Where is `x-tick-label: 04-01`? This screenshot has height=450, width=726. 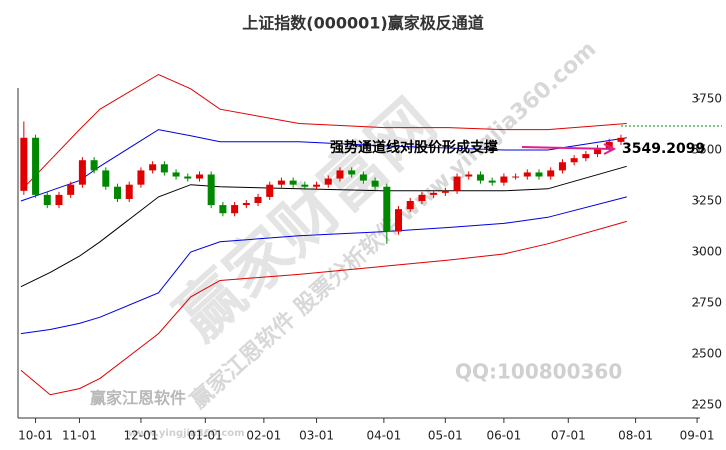
x-tick-label: 04-01 is located at coordinates (383, 436).